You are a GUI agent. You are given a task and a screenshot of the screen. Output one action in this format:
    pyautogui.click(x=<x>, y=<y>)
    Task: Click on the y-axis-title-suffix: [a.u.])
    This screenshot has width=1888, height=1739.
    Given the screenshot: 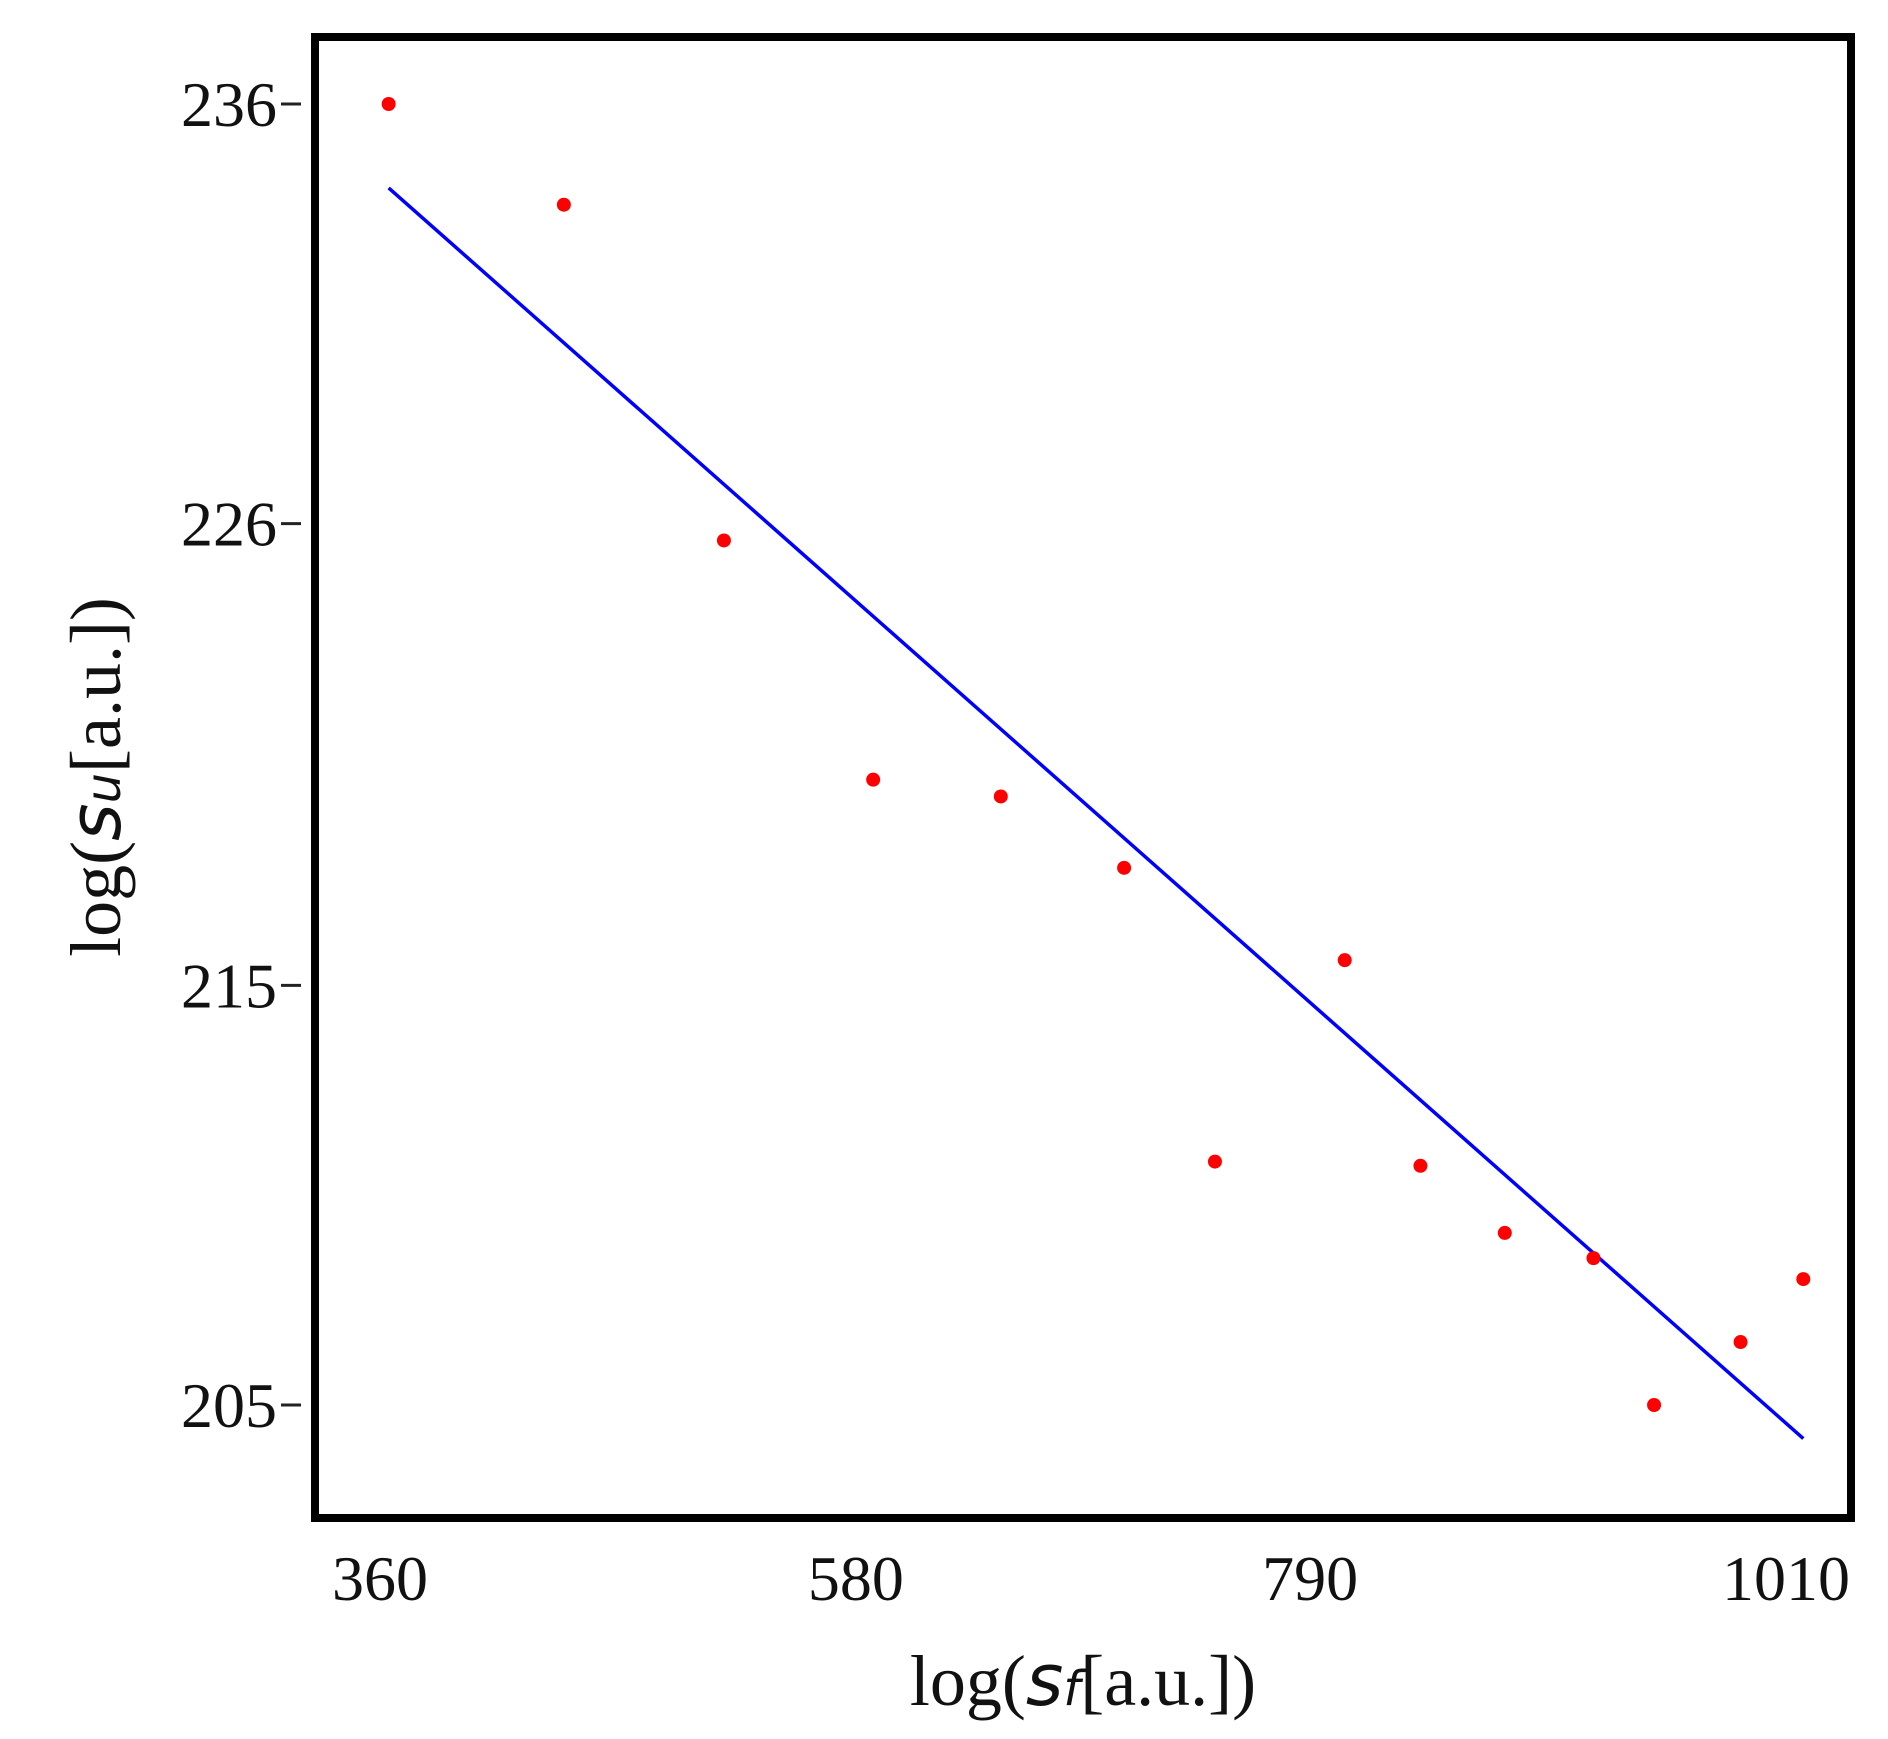 What is the action you would take?
    pyautogui.click(x=96, y=685)
    